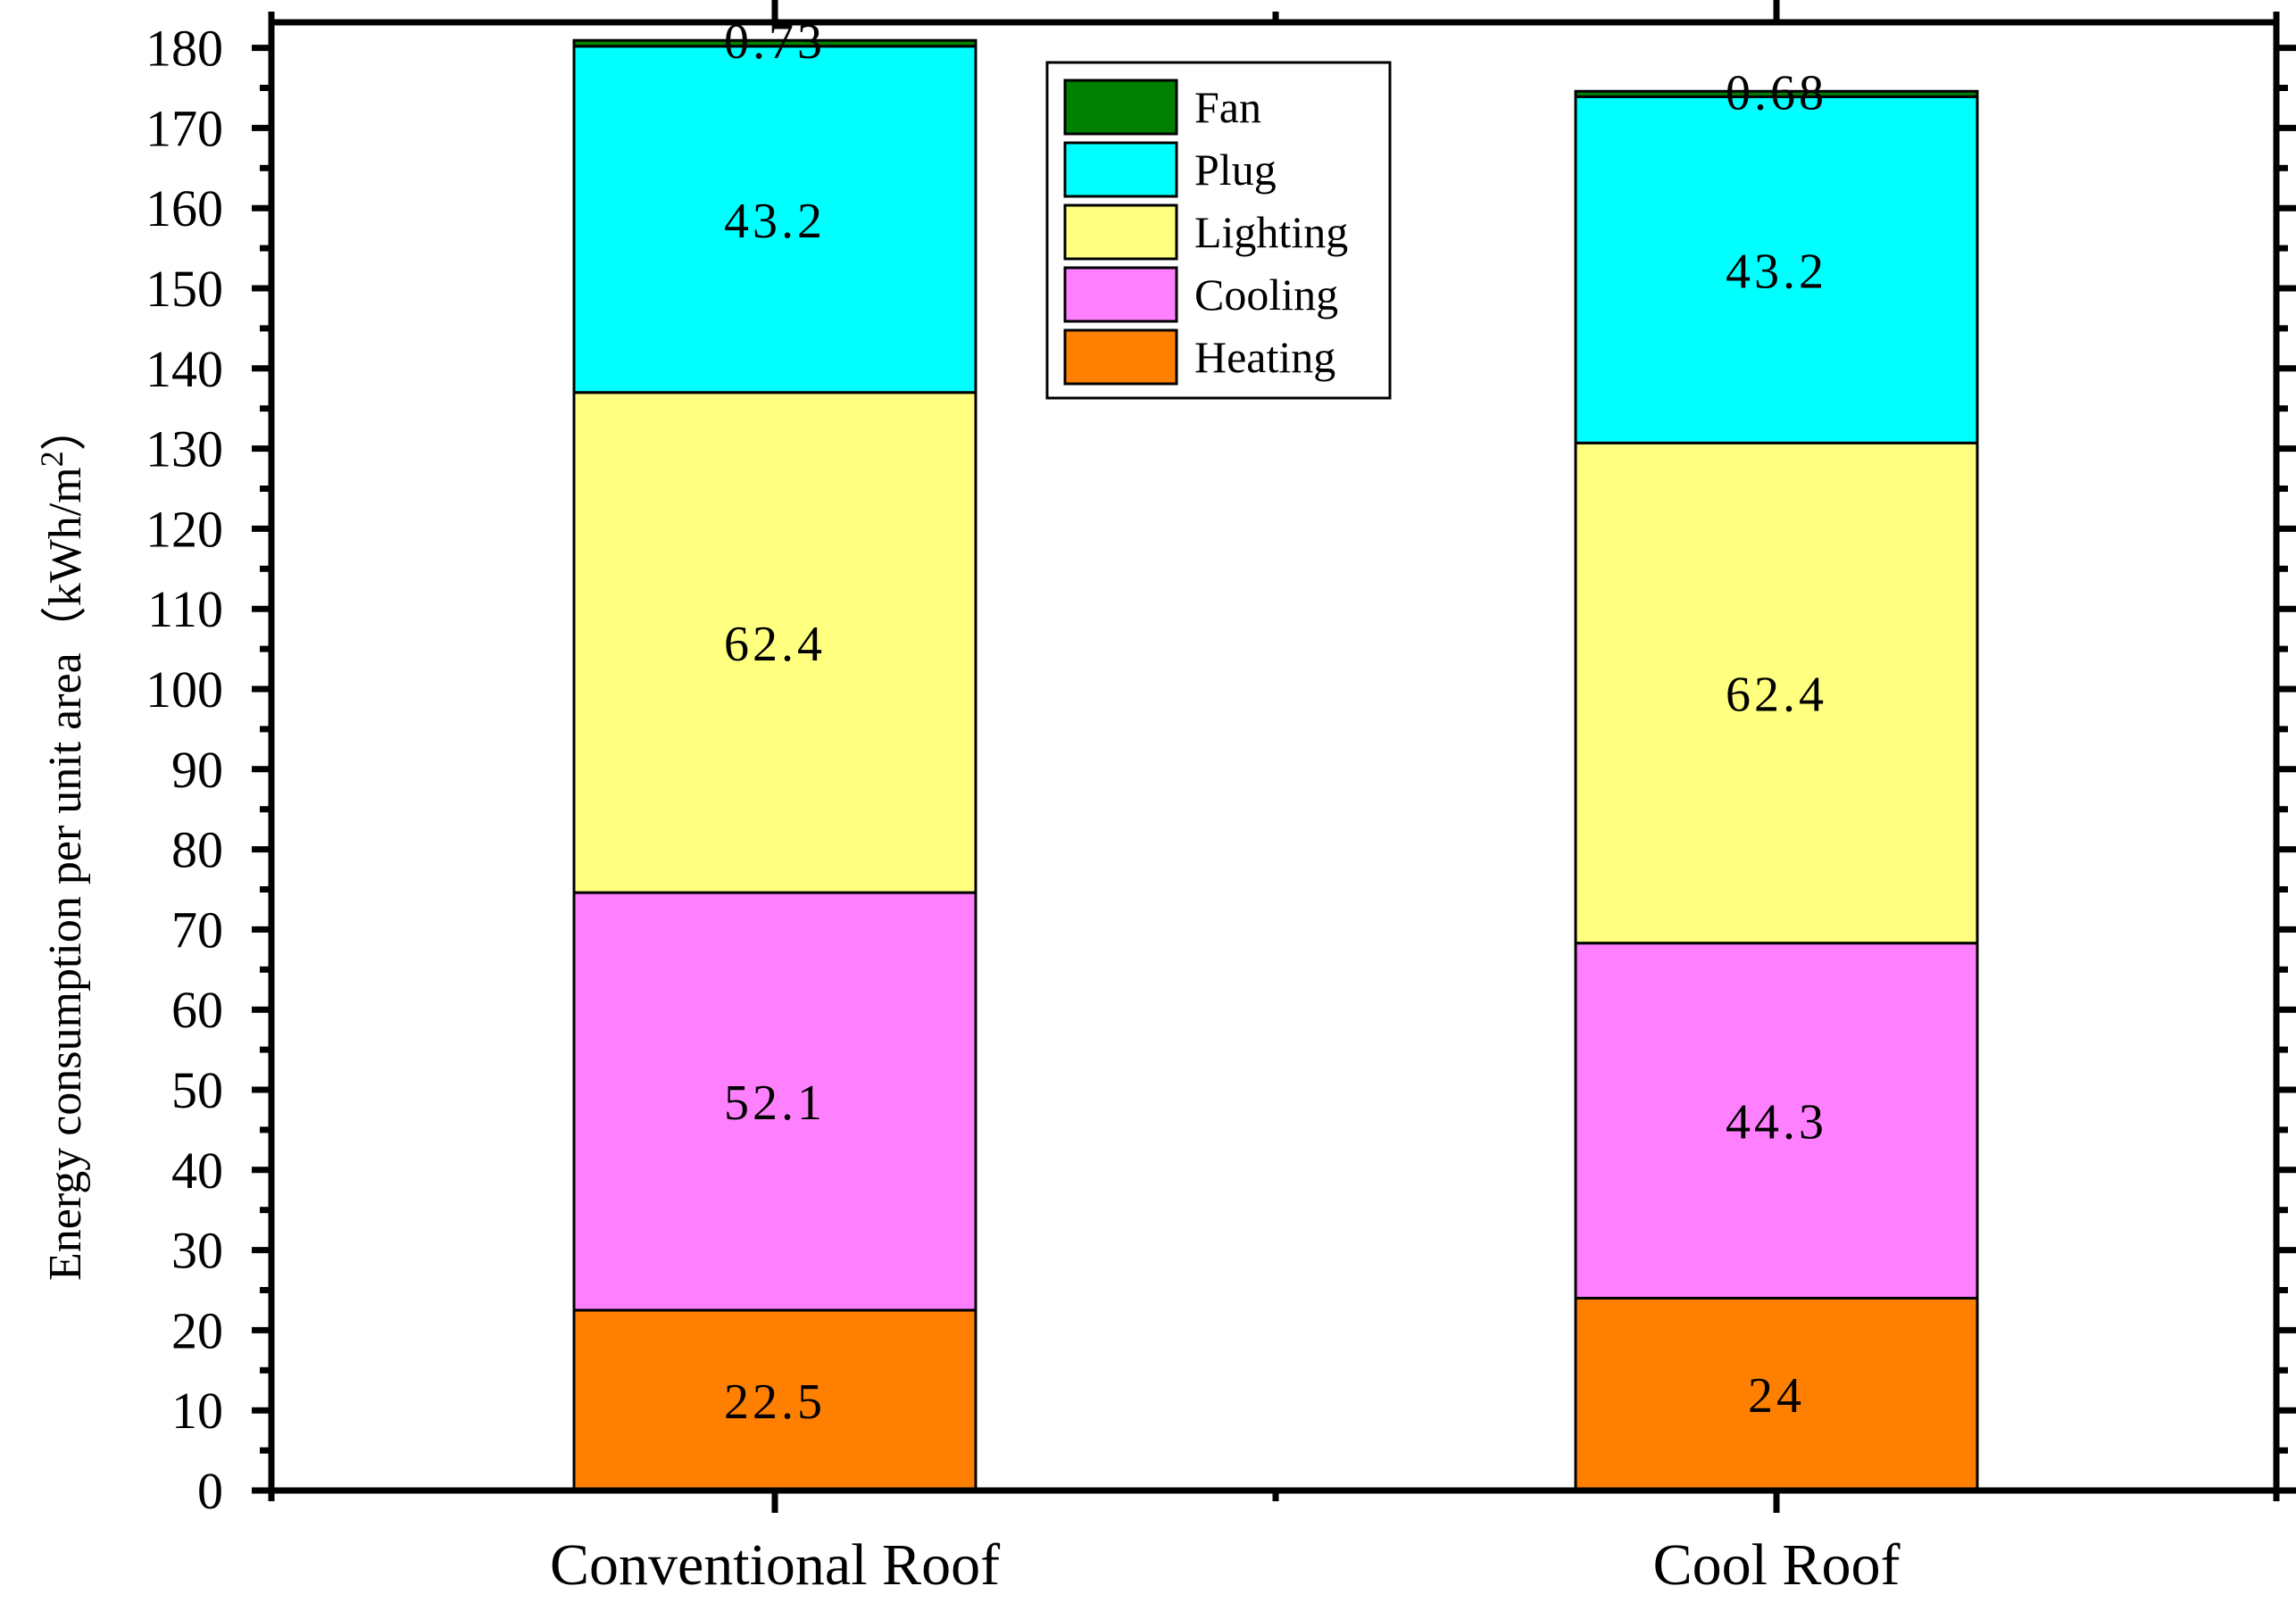 The height and width of the screenshot is (1611, 2296). Describe the element at coordinates (185, 128) in the screenshot. I see `y-tick-label: 170` at that location.